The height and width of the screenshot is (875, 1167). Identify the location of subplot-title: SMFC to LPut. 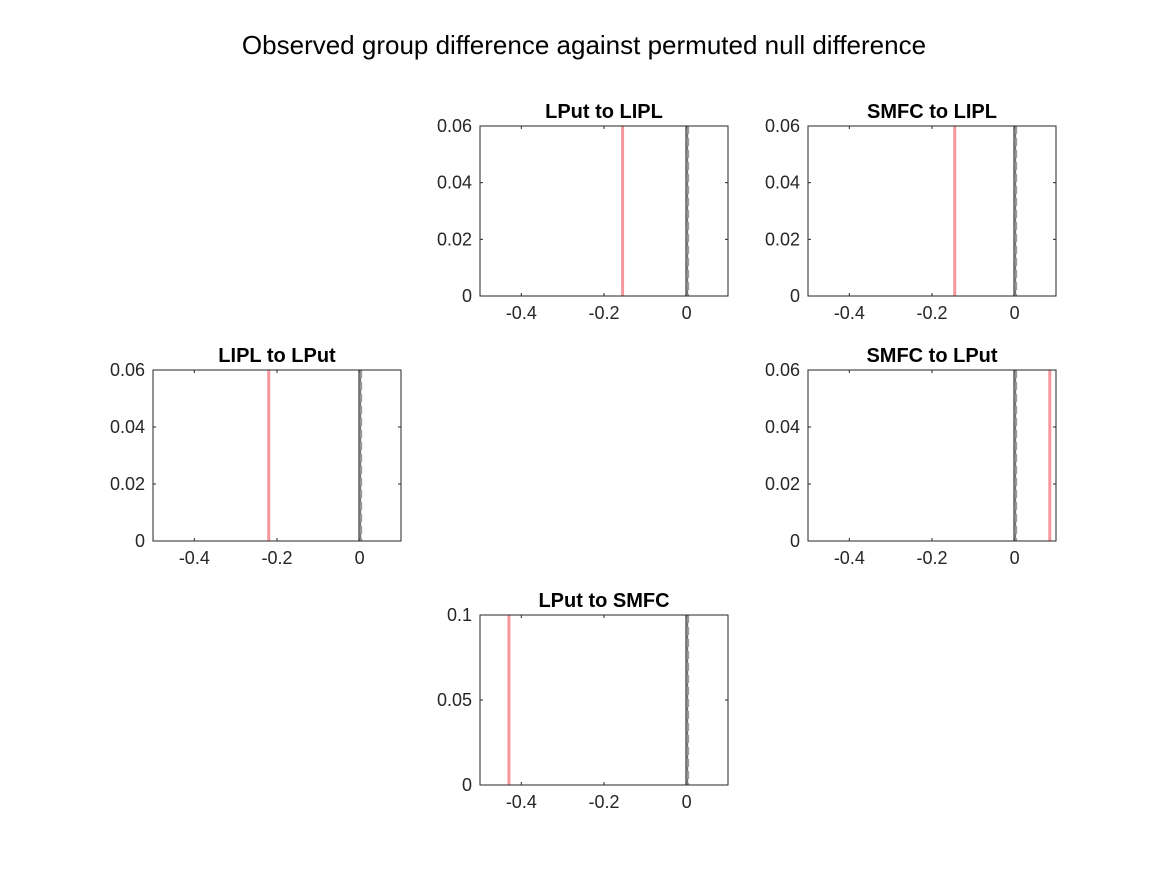
(931, 356).